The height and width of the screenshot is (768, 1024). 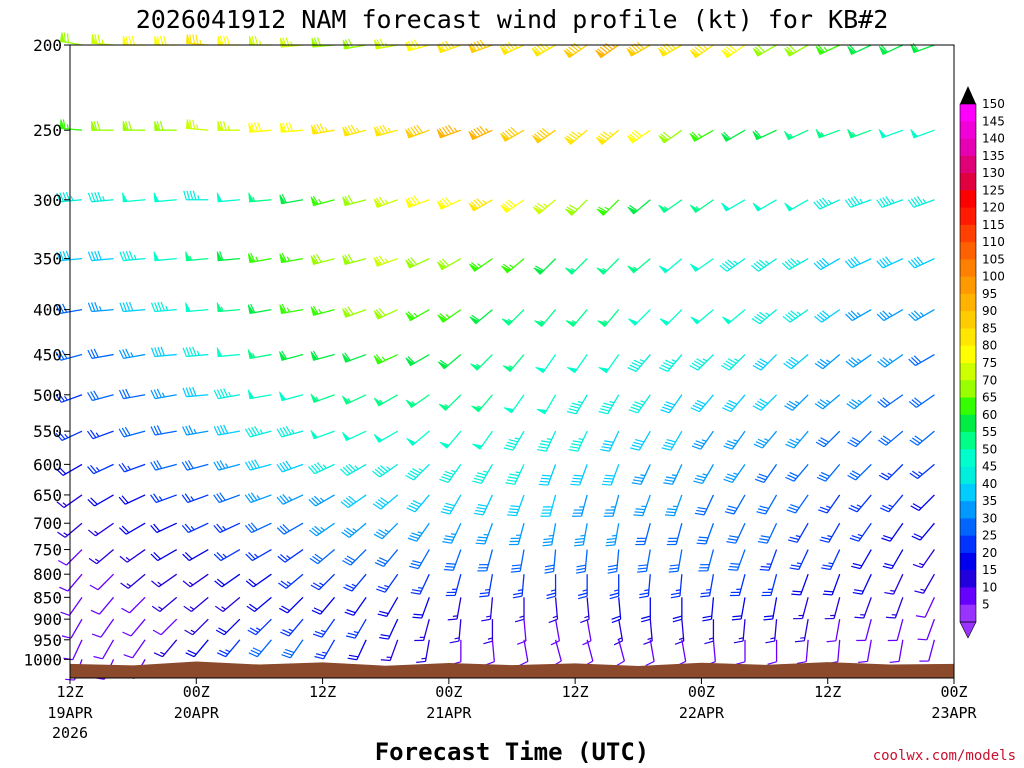 What do you see at coordinates (993, 173) in the screenshot?
I see `colorbar-label: 130` at bounding box center [993, 173].